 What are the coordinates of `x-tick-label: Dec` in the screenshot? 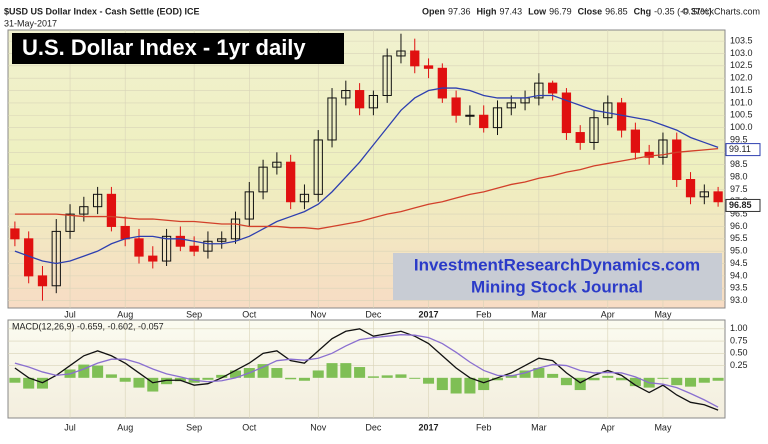 It's located at (373, 427).